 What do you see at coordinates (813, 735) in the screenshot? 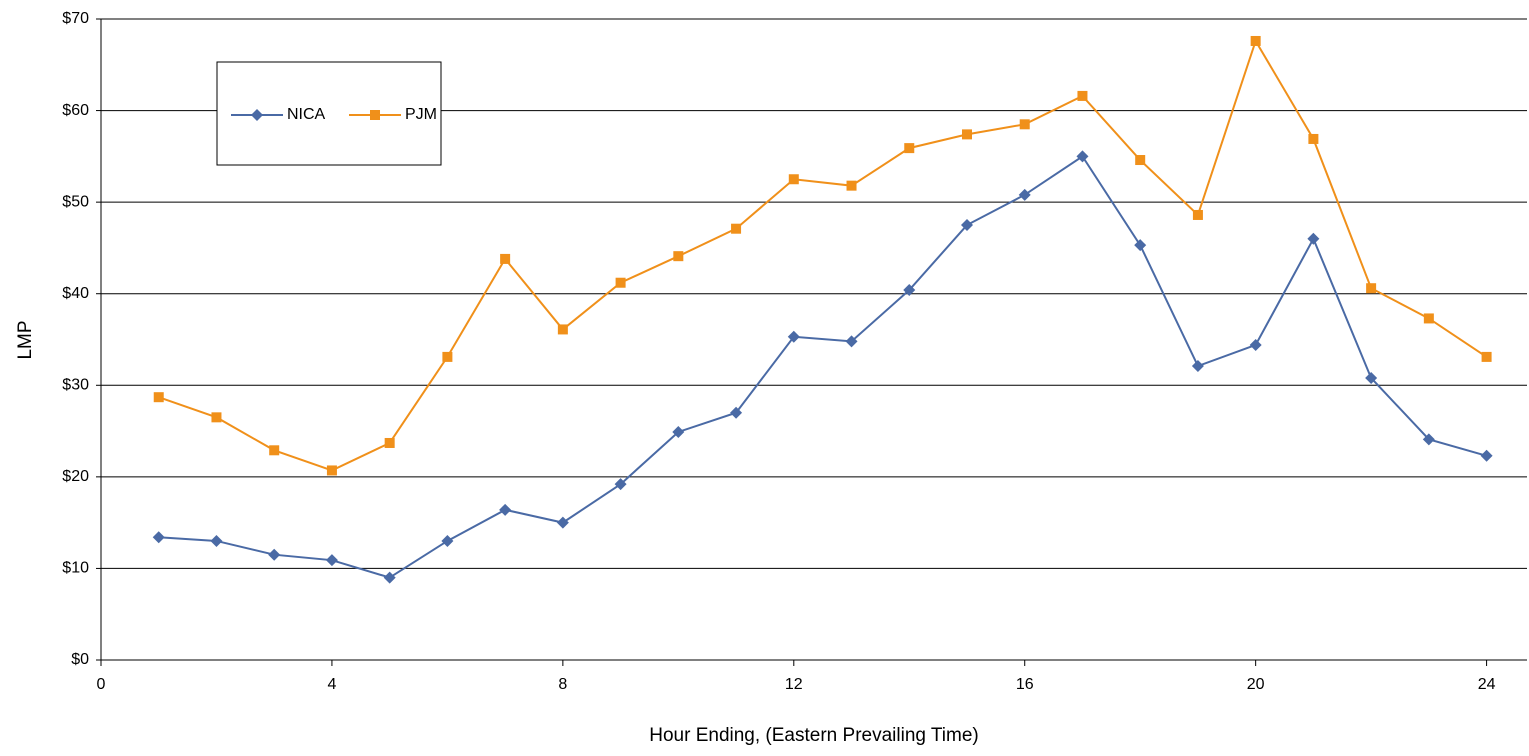
I see `x-axis-label: Hour Ending, (Eastern Prevailing Time)` at bounding box center [813, 735].